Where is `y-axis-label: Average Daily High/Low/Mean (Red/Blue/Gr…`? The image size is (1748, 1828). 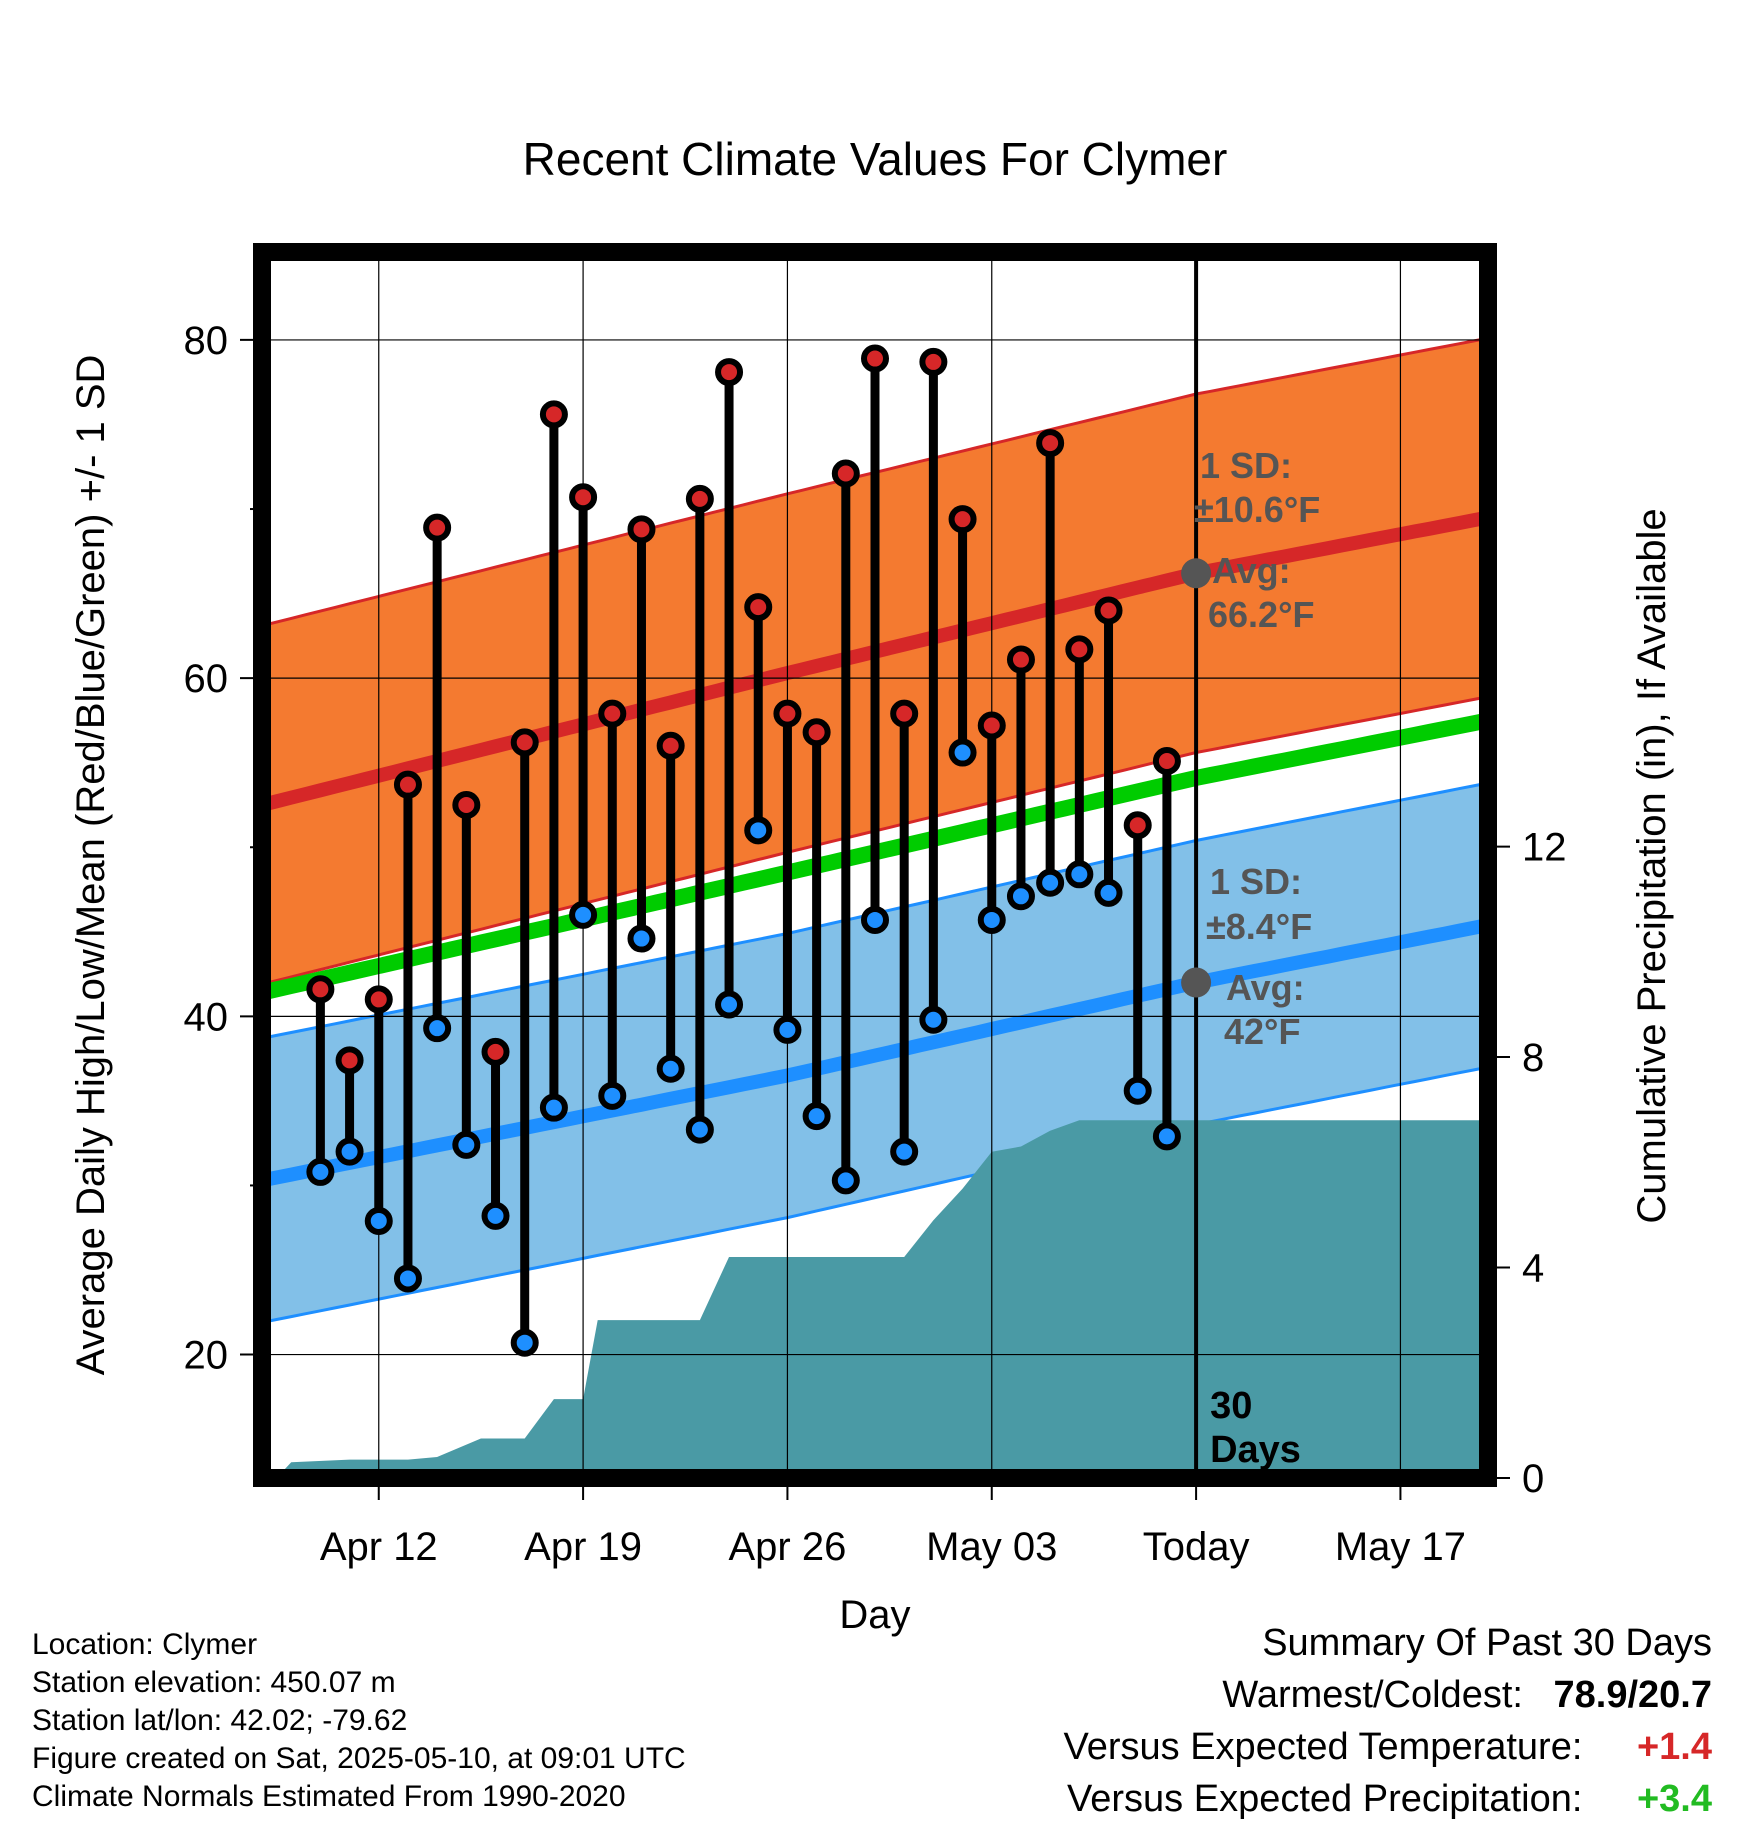 y-axis-label: Average Daily High/Low/Mean (Red/Blue/Gr… is located at coordinates (91, 865).